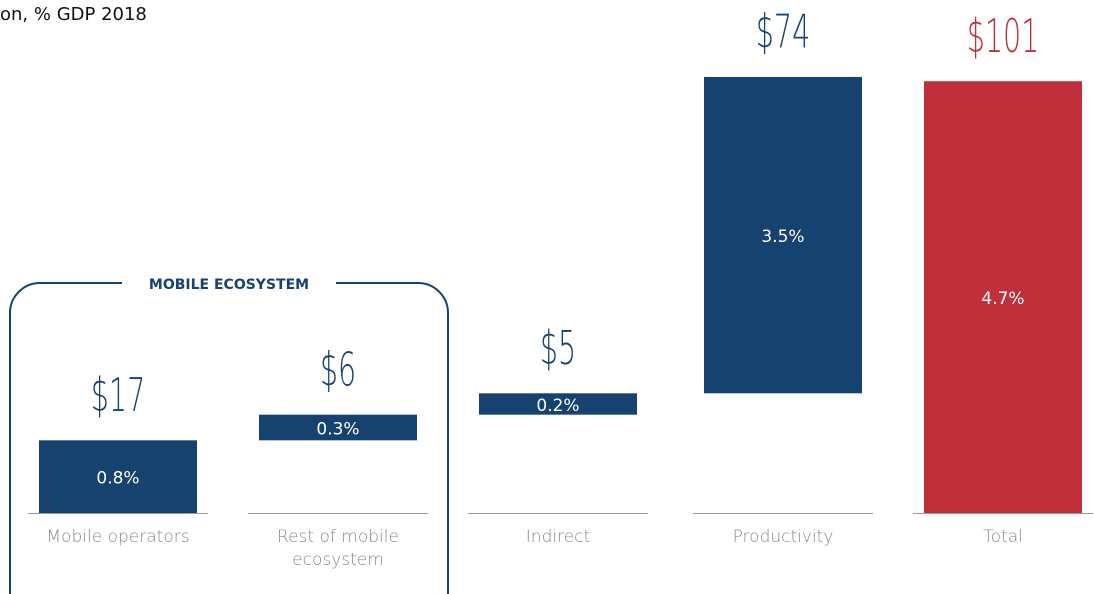 This screenshot has height=594, width=1094. I want to click on gdp-share-label: 4.7%, so click(1002, 299).